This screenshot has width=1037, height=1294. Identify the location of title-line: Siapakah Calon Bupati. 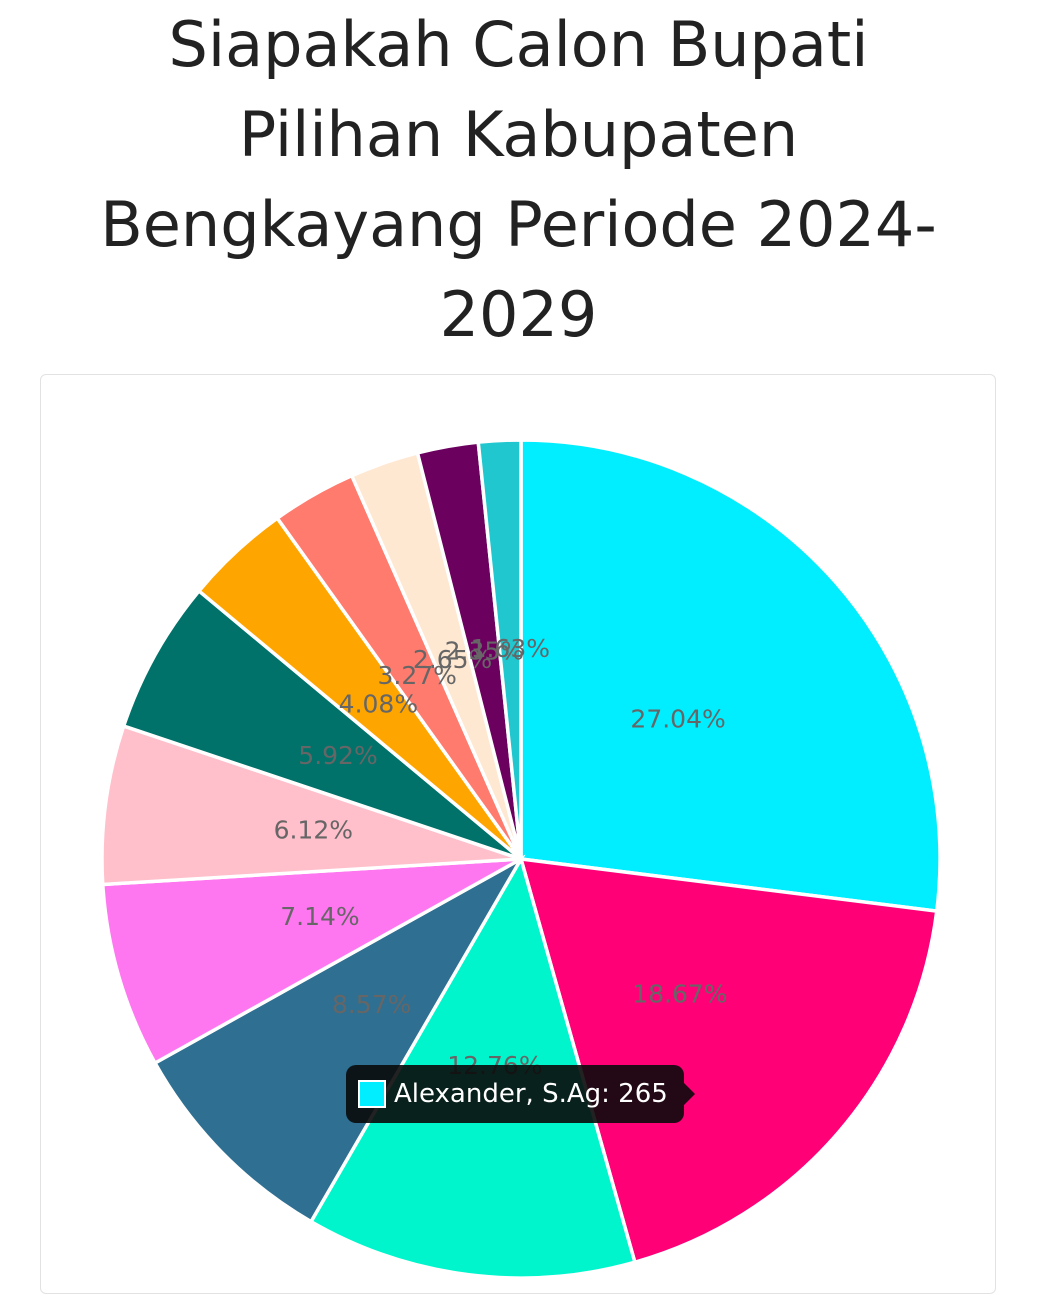
(518, 44).